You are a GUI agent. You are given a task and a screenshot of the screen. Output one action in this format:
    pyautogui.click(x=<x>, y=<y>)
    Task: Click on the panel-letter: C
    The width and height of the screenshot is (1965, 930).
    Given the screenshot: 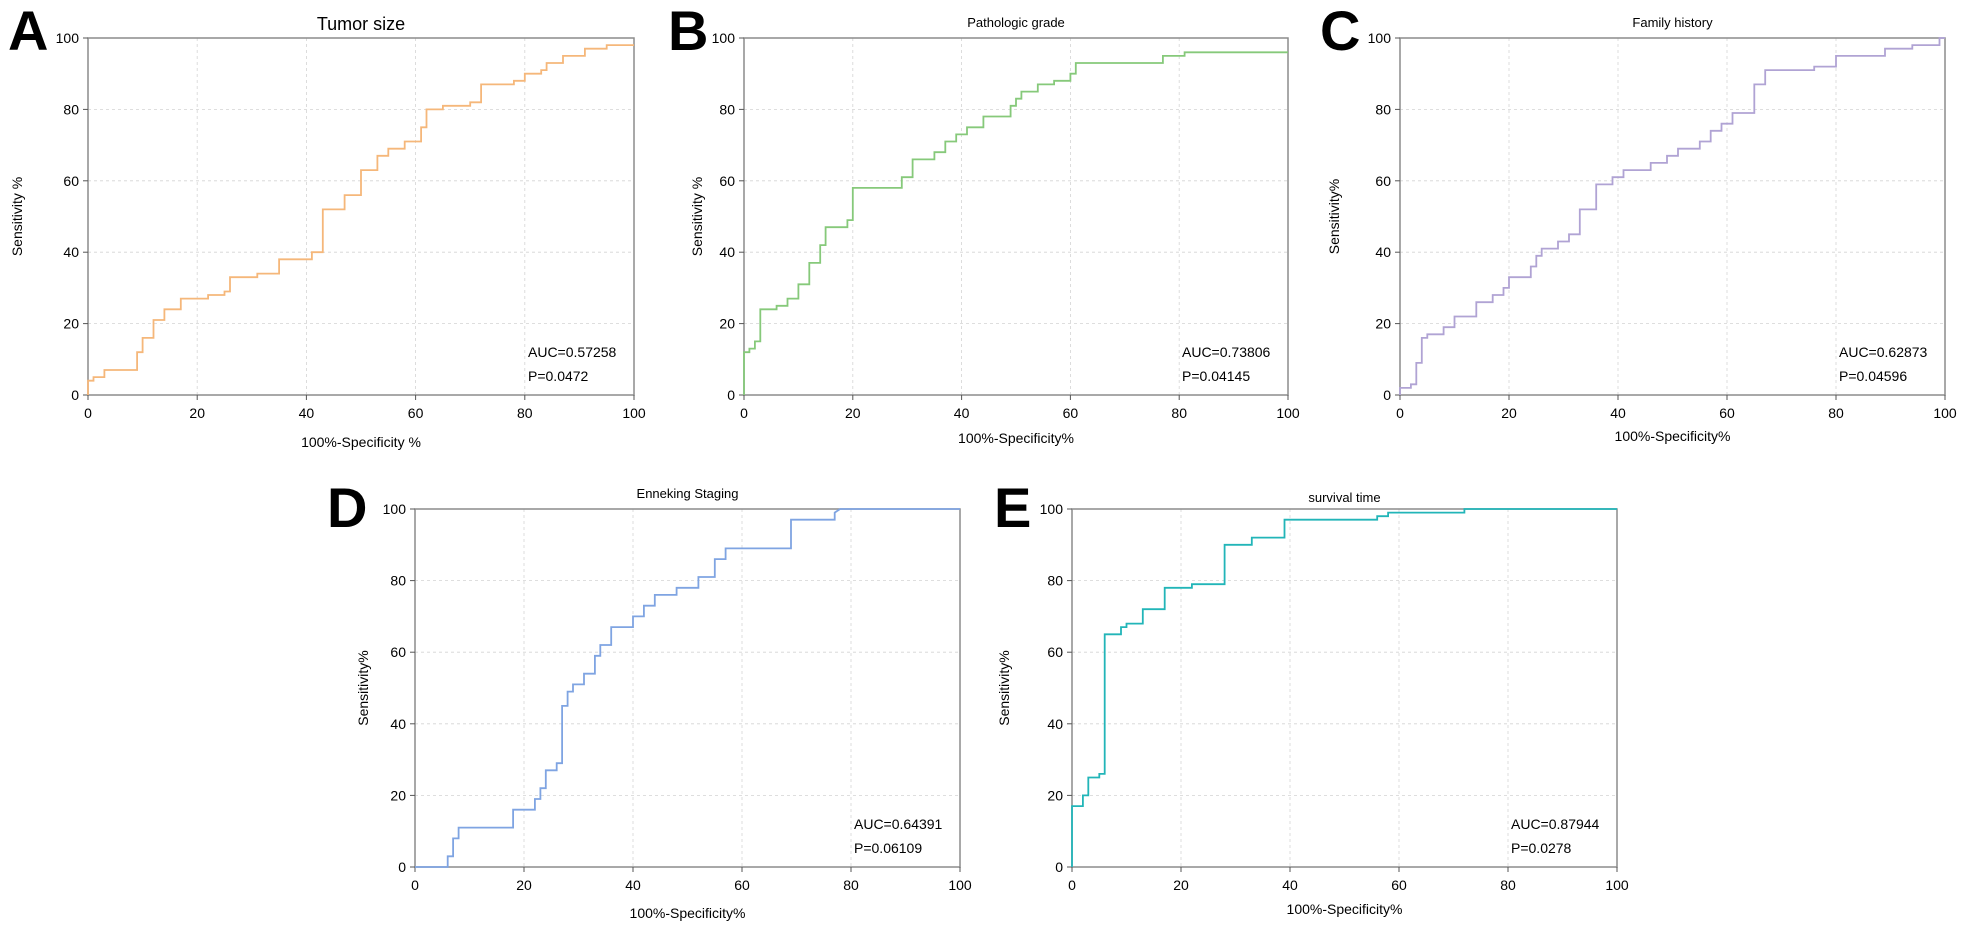 What is the action you would take?
    pyautogui.click(x=1340, y=31)
    